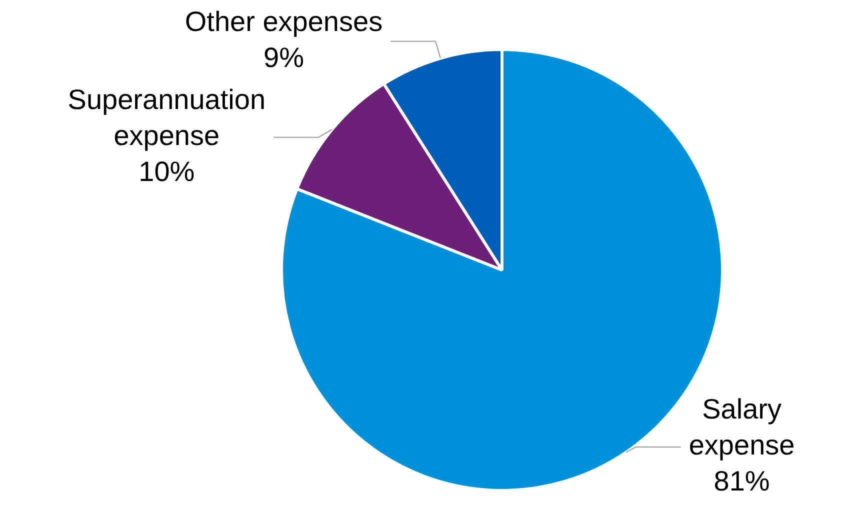 This screenshot has width=846, height=505. What do you see at coordinates (283, 22) in the screenshot?
I see `slice-label: Other expenses` at bounding box center [283, 22].